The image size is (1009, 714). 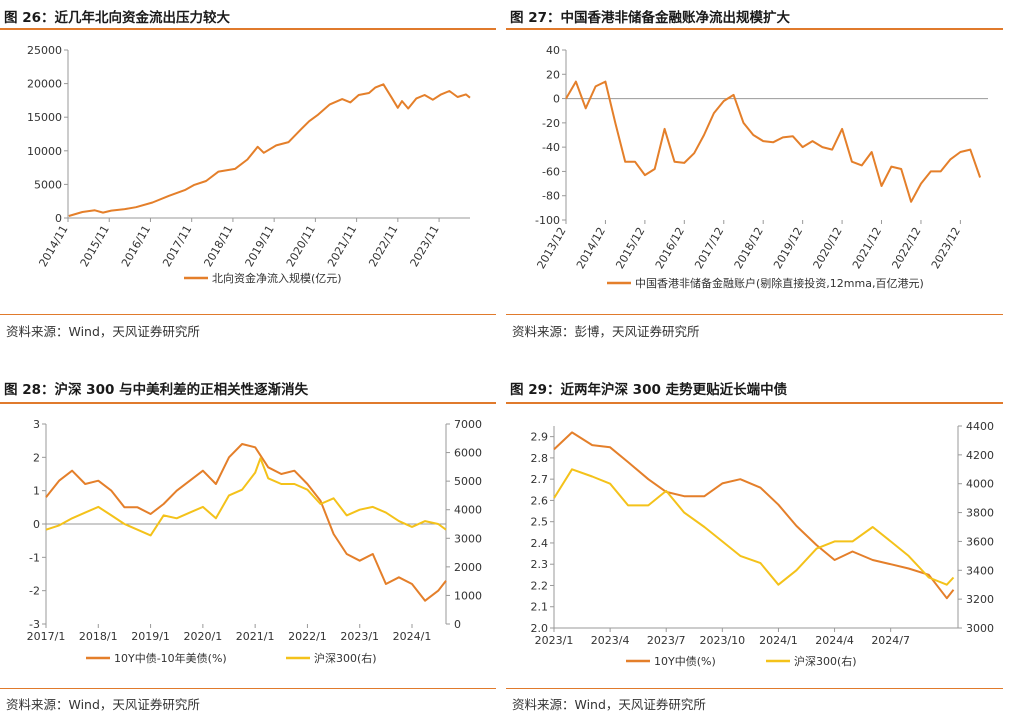 I want to click on y-tick-label: -2, so click(x=34, y=591).